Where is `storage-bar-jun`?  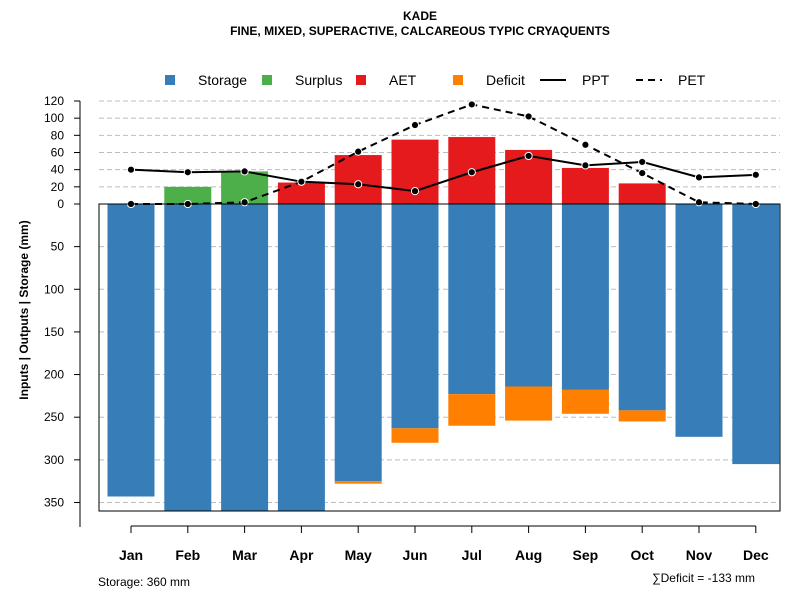
storage-bar-jun is located at coordinates (415, 316).